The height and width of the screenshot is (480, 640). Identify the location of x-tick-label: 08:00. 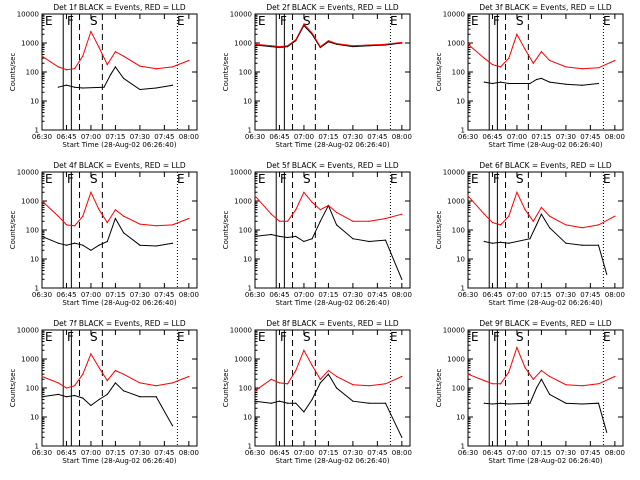
(402, 137).